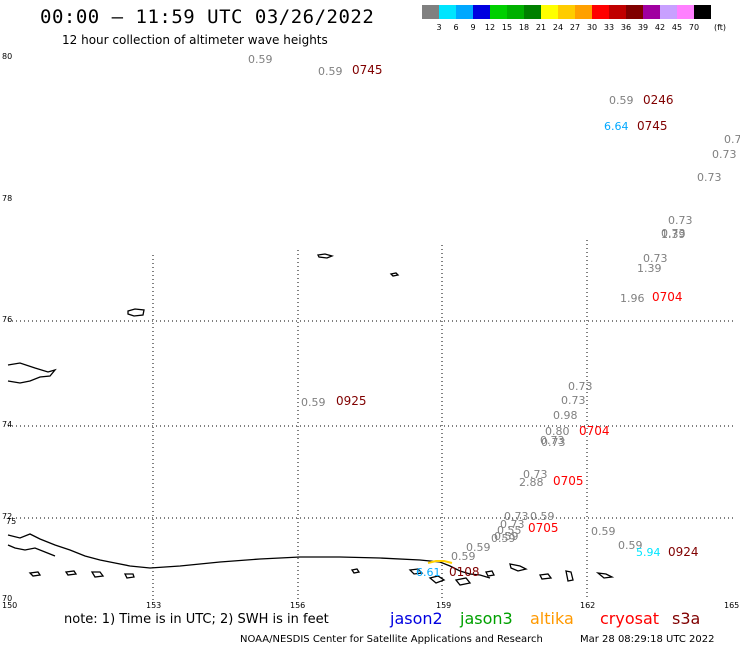 The image size is (740, 650). I want to click on coastline-mainland, so click(249, 556).